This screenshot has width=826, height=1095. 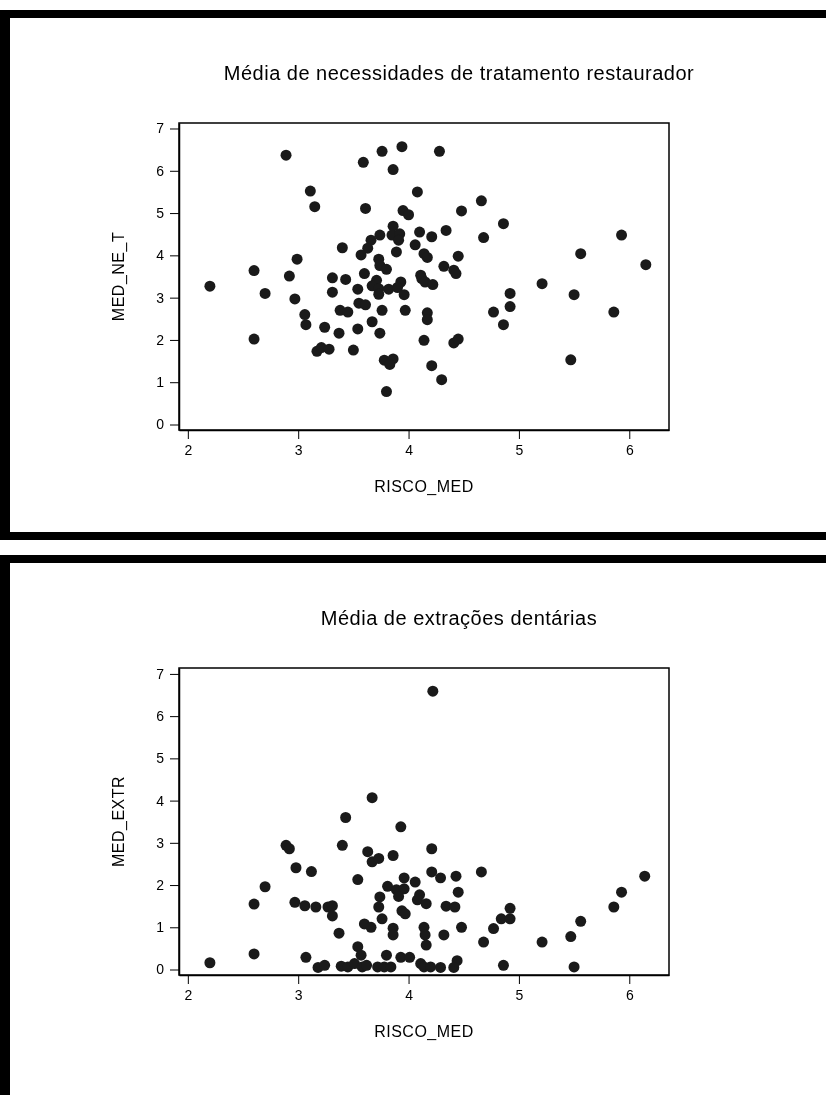 I want to click on y-axis-title: MED_EXTR, so click(x=119, y=821).